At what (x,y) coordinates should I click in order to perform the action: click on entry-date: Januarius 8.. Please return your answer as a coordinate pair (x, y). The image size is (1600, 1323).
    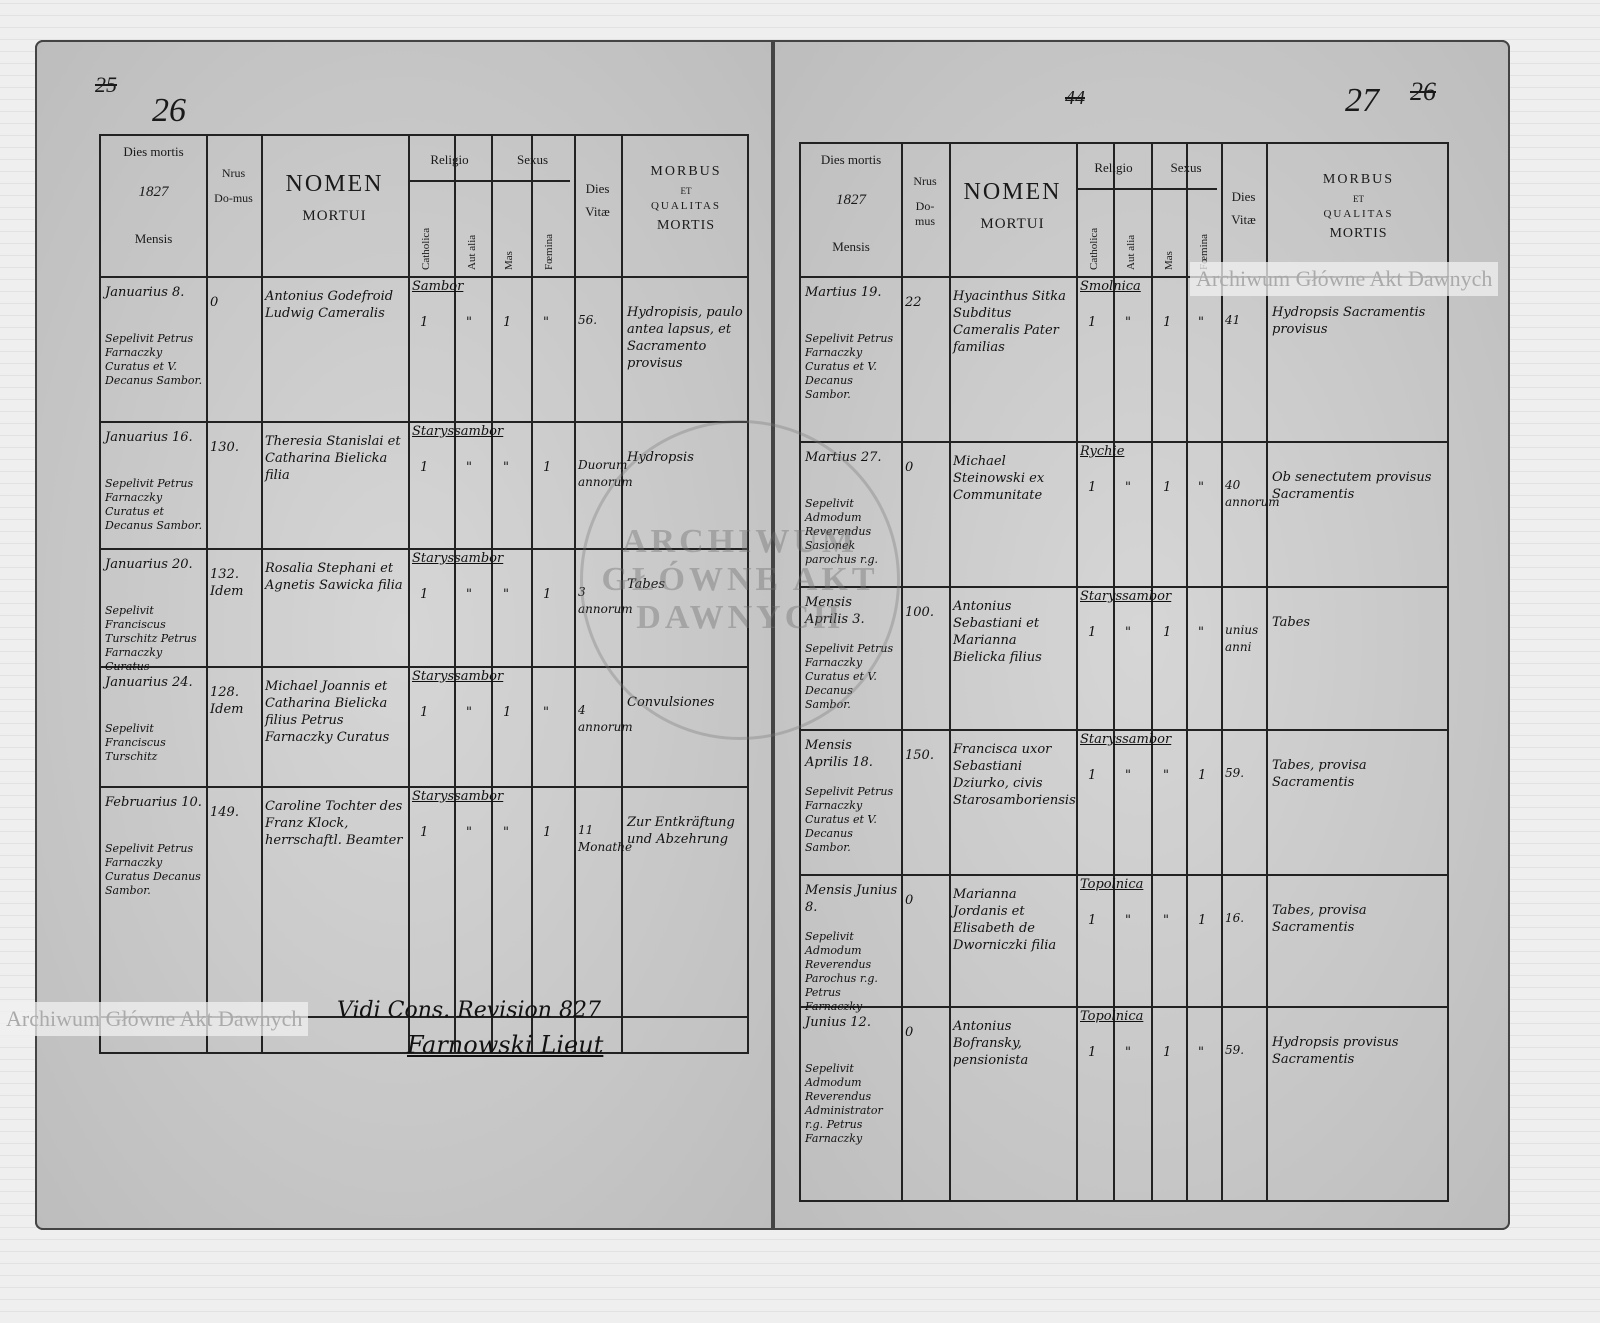
    Looking at the image, I should click on (145, 292).